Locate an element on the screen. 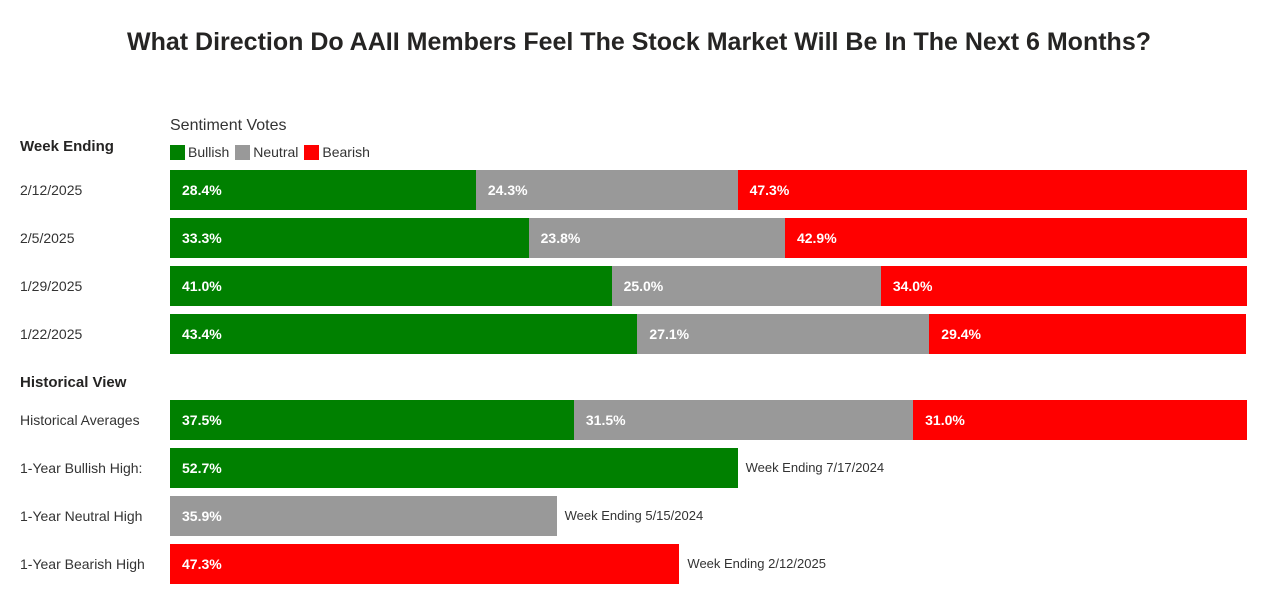 The height and width of the screenshot is (595, 1278). bar-segment-neutral: 25.0% is located at coordinates (746, 286).